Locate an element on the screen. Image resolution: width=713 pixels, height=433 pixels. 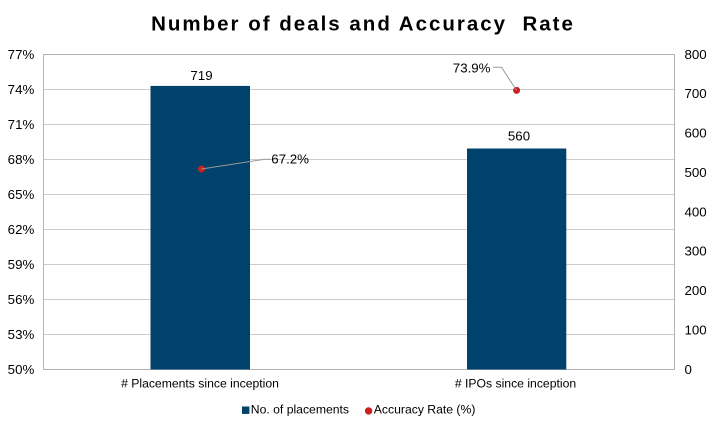
svg-text: 500 is located at coordinates (696, 172).